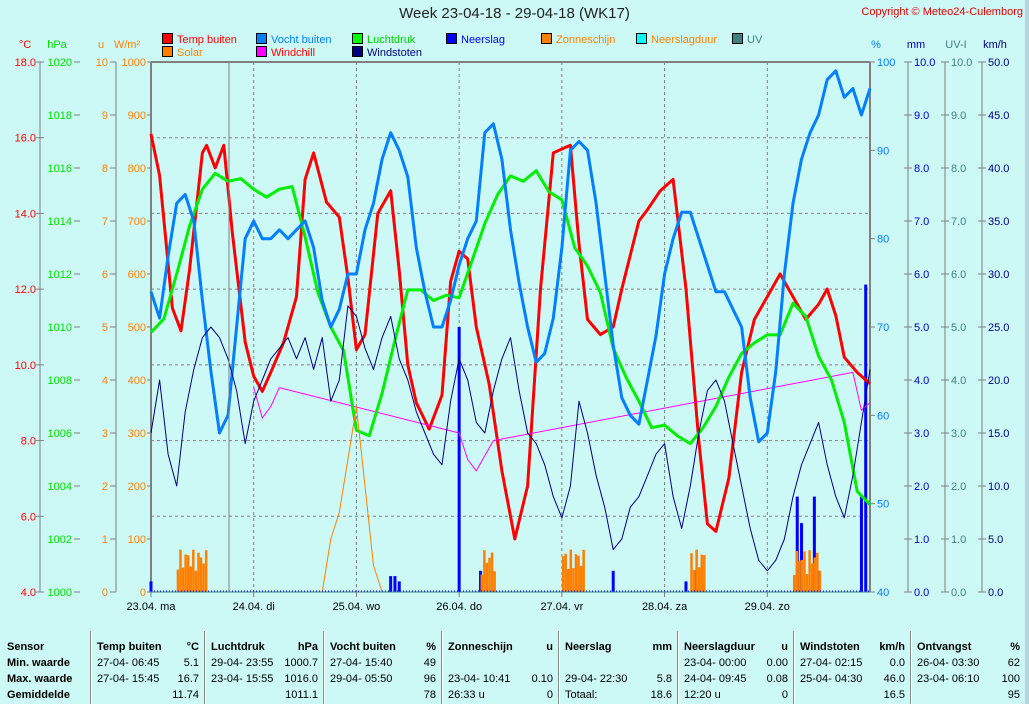 The width and height of the screenshot is (1029, 704). Describe the element at coordinates (60, 434) in the screenshot. I see `pressure-tick-label: 1006` at that location.